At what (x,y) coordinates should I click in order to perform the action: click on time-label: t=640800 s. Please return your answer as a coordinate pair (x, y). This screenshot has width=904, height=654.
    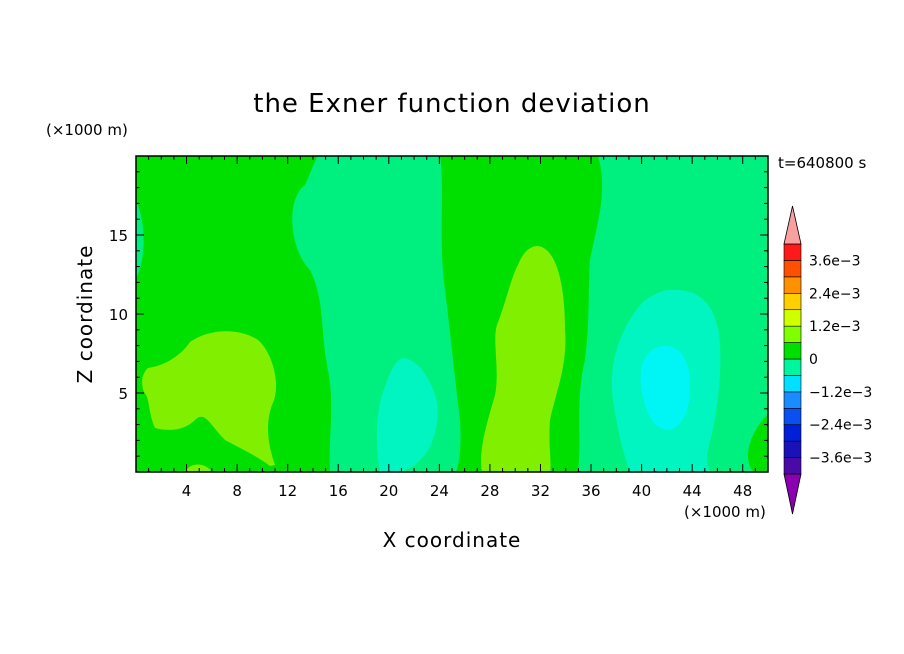
    Looking at the image, I should click on (822, 163).